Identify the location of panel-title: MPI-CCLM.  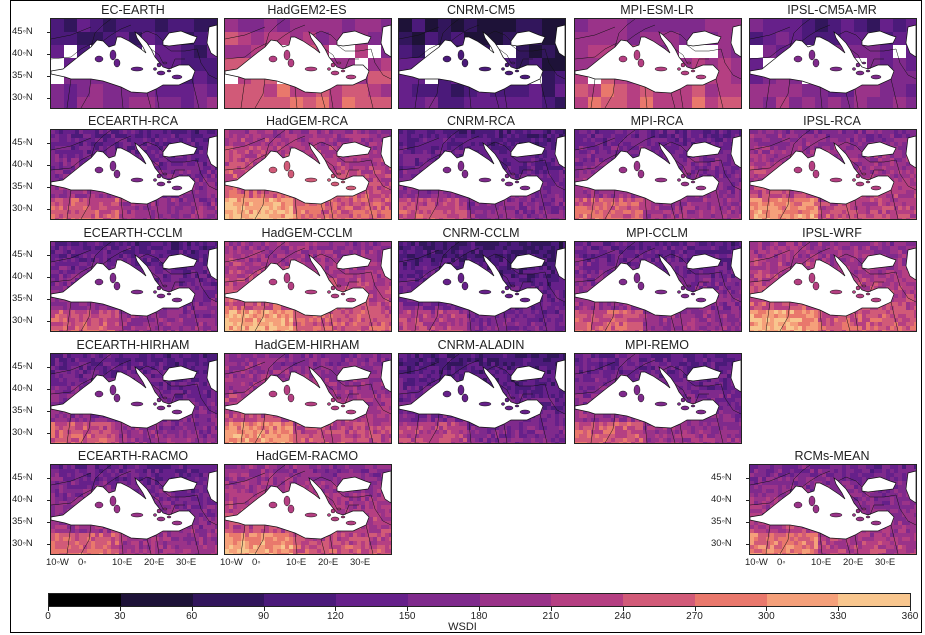
(657, 233).